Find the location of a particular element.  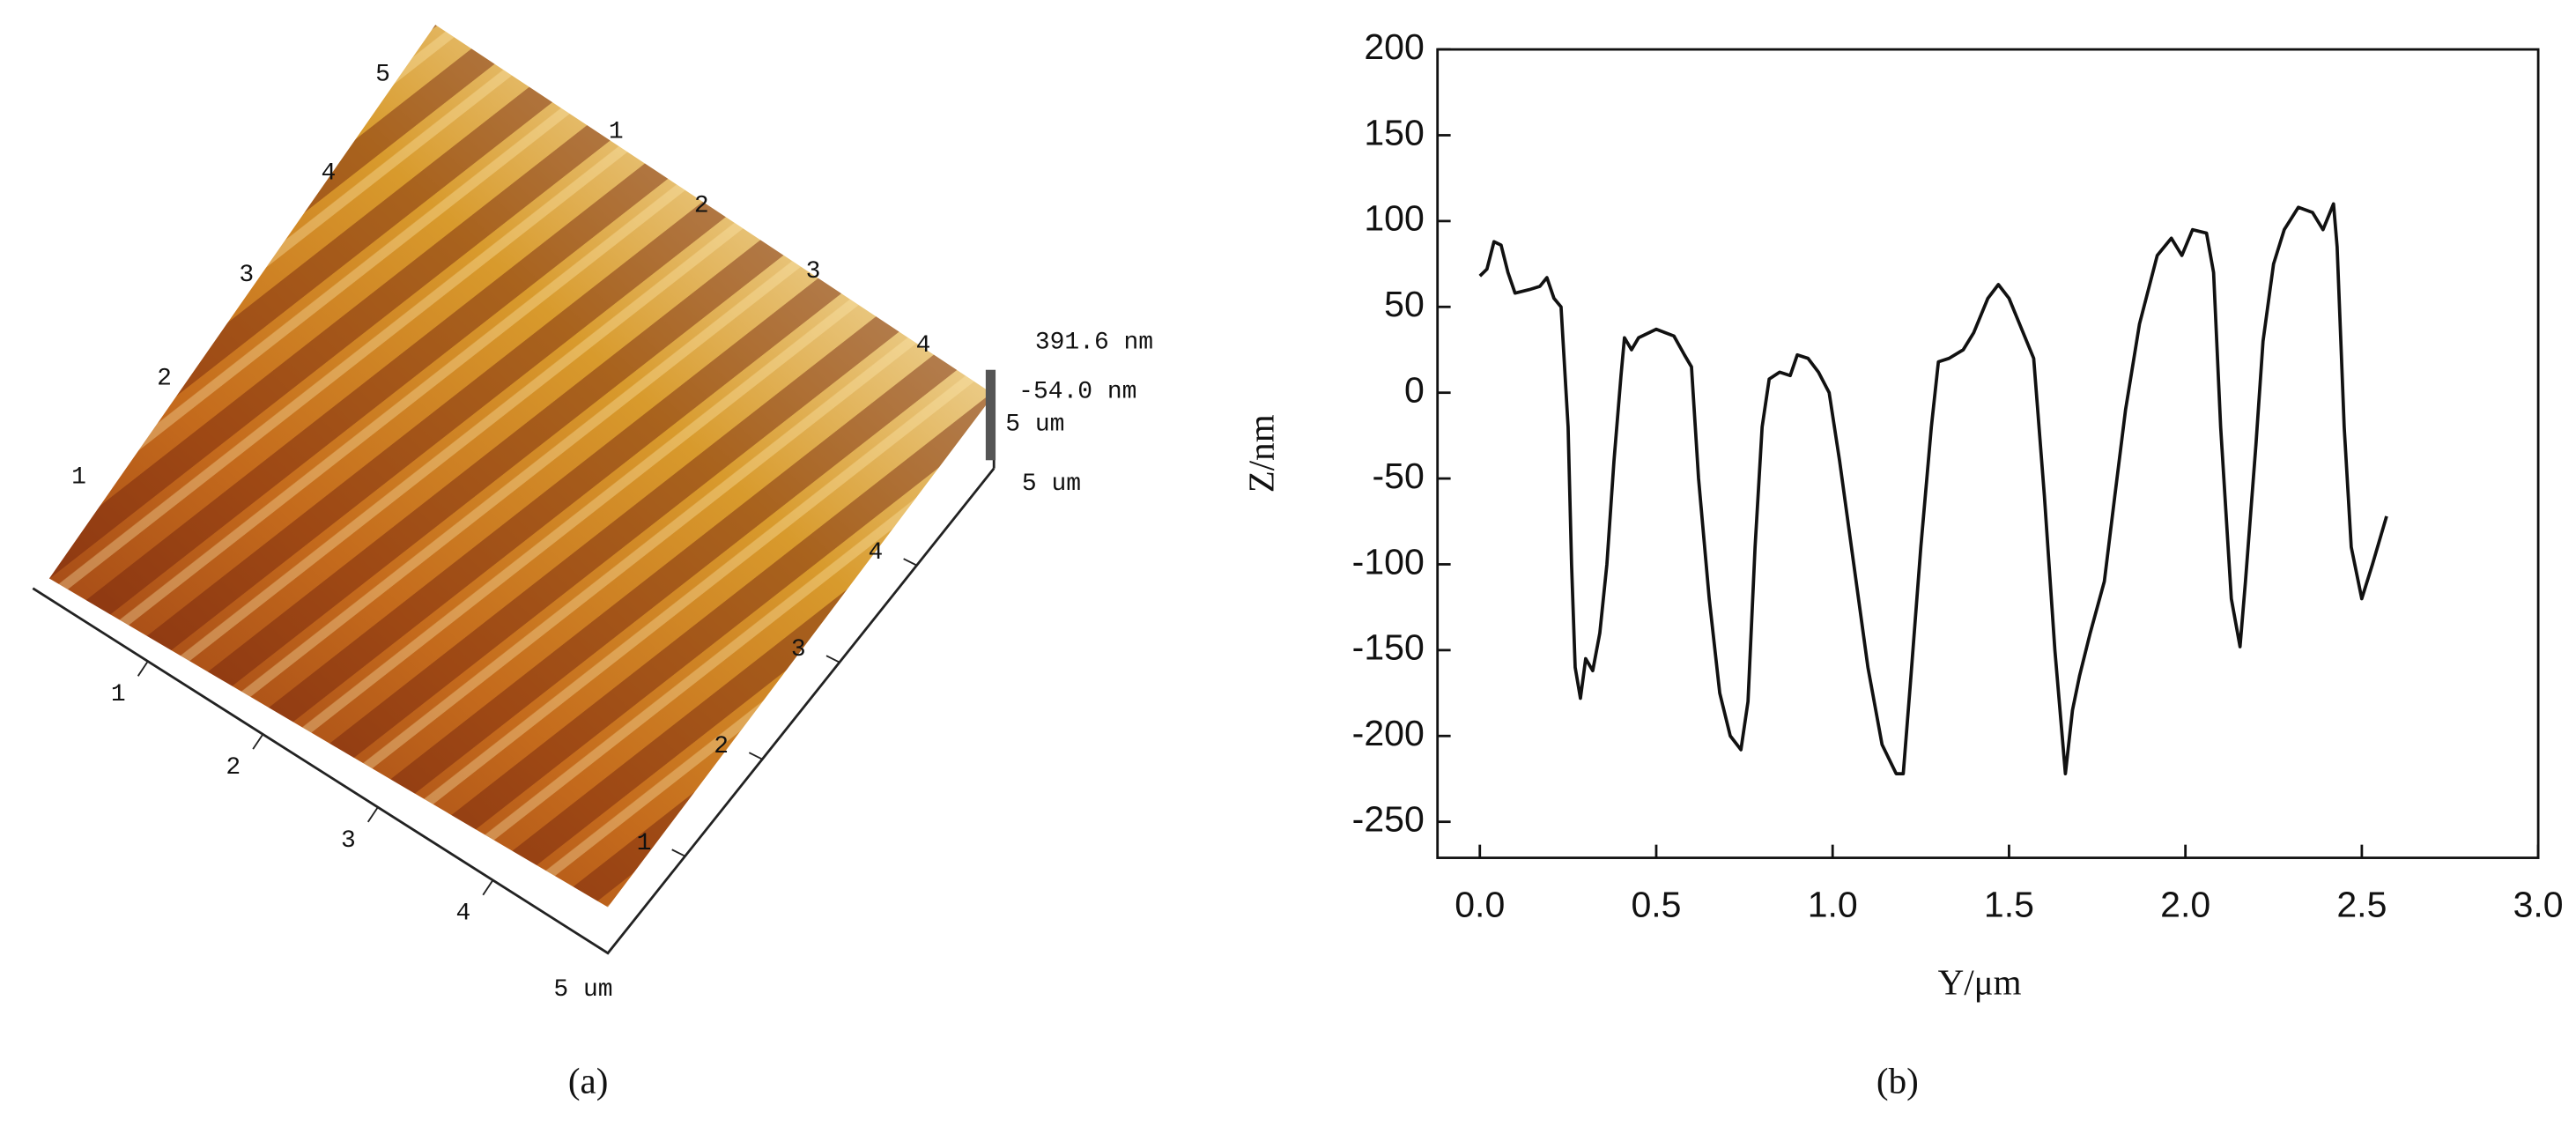

x-tick-label: 1.5 is located at coordinates (2009, 904).